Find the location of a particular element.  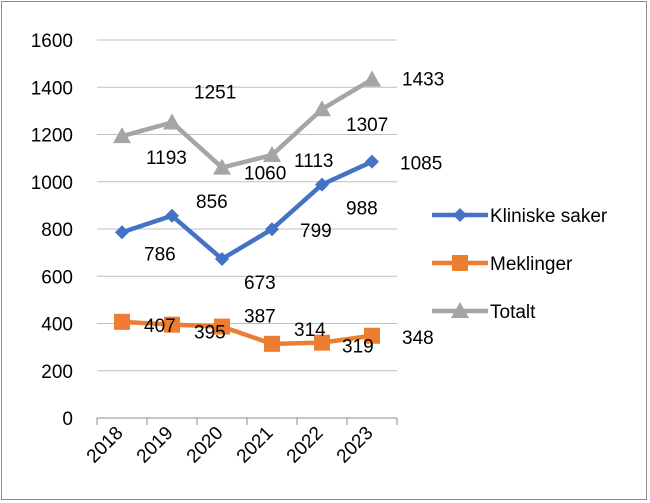

data-label: 673 is located at coordinates (260, 283).